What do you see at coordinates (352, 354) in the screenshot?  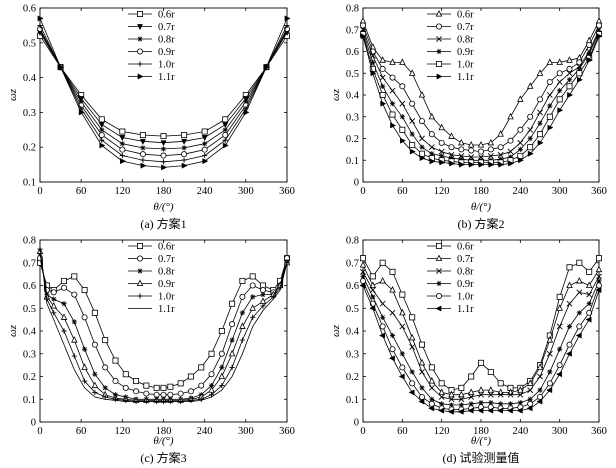 I see `y-tick-label: 0.3` at bounding box center [352, 354].